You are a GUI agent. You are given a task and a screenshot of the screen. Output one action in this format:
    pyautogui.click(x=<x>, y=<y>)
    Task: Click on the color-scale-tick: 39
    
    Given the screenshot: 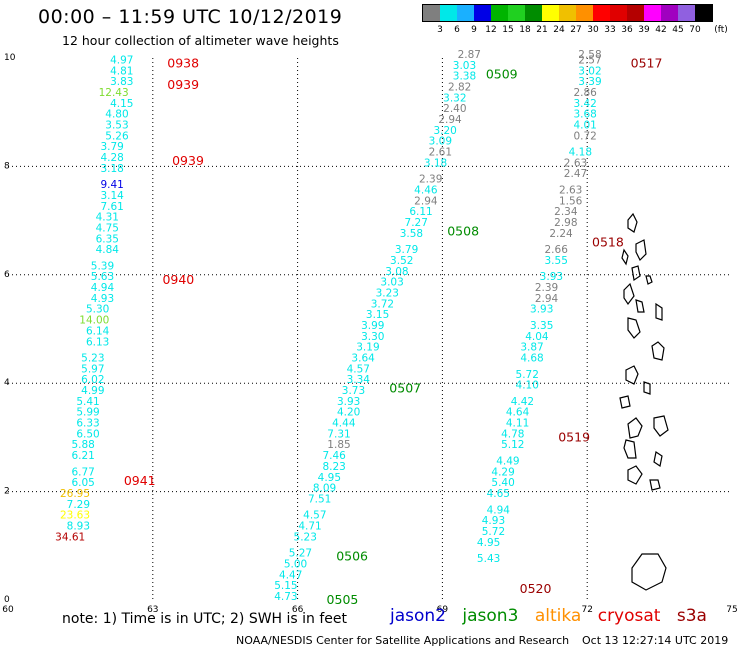 What is the action you would take?
    pyautogui.click(x=644, y=30)
    